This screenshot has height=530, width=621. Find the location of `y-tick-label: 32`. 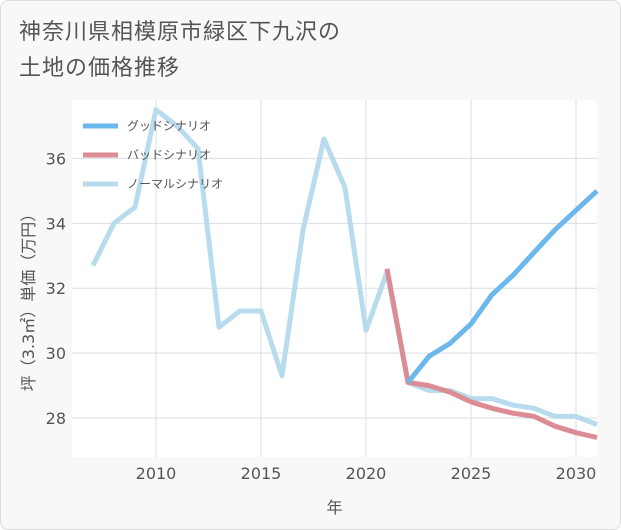

y-tick-label: 32 is located at coordinates (56, 288).